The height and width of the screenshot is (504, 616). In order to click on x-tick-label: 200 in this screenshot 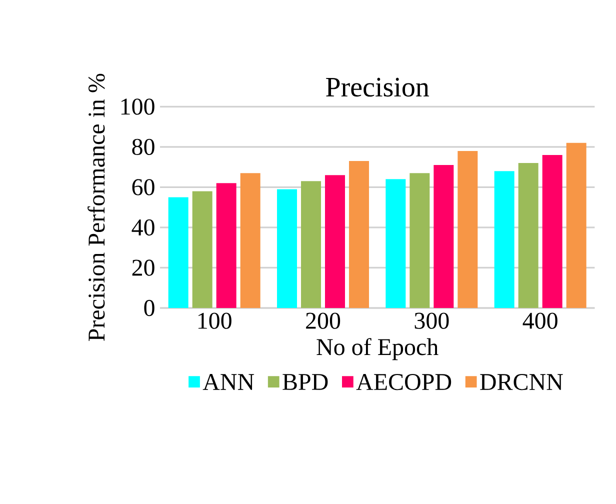, I will do `click(323, 320)`.